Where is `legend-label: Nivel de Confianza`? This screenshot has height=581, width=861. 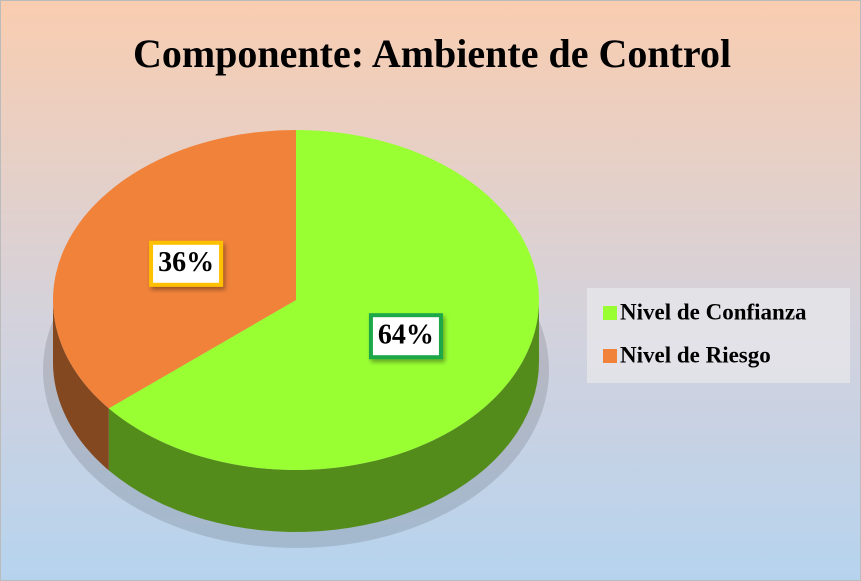
legend-label: Nivel de Confianza is located at coordinates (713, 311).